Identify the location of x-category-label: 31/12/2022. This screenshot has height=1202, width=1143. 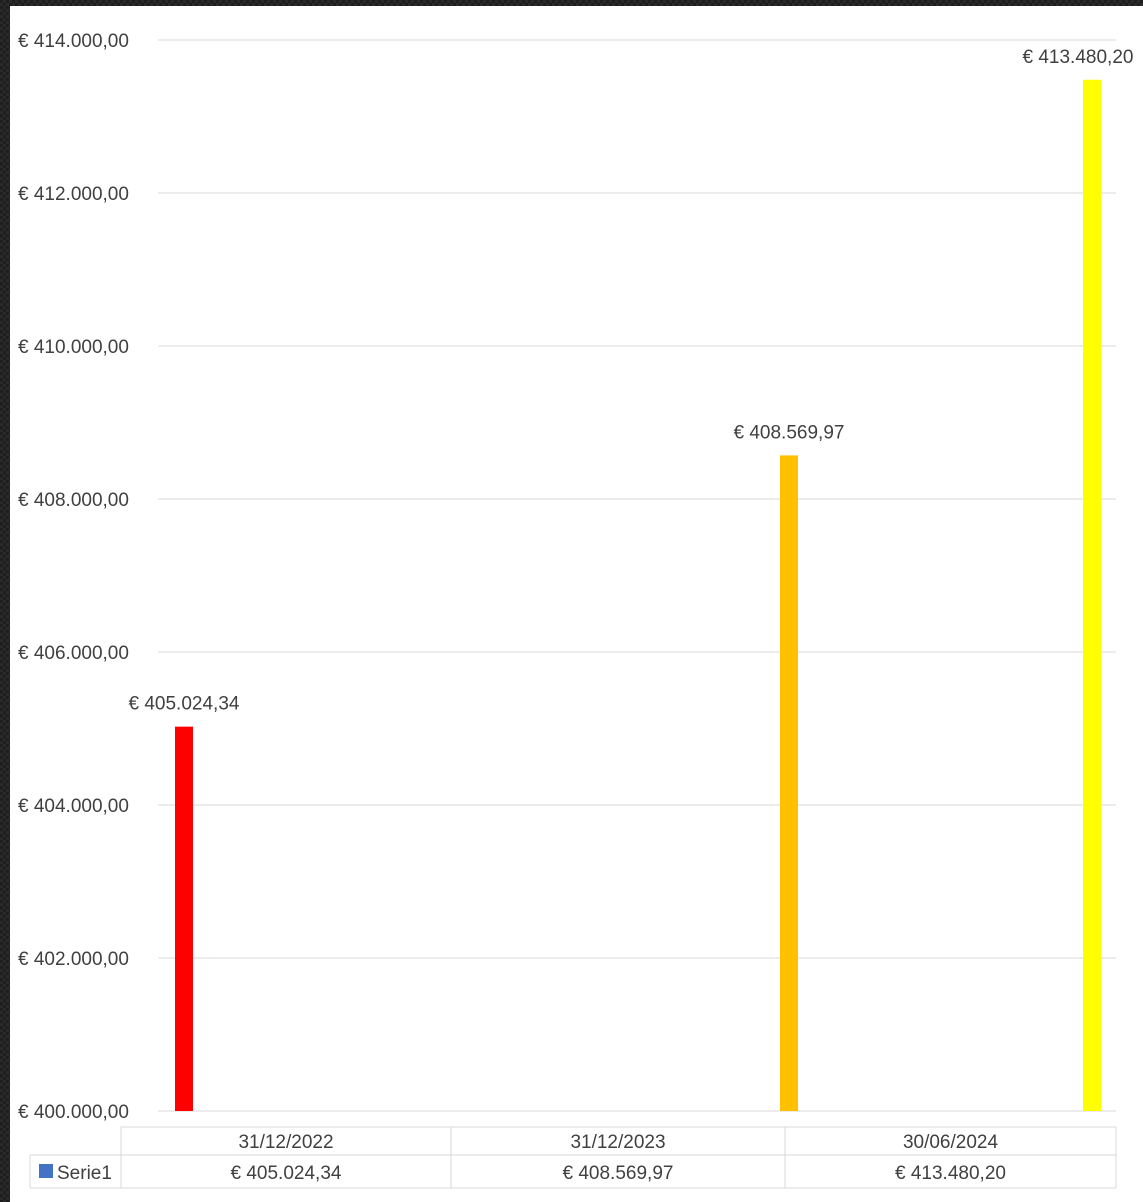
(285, 1142).